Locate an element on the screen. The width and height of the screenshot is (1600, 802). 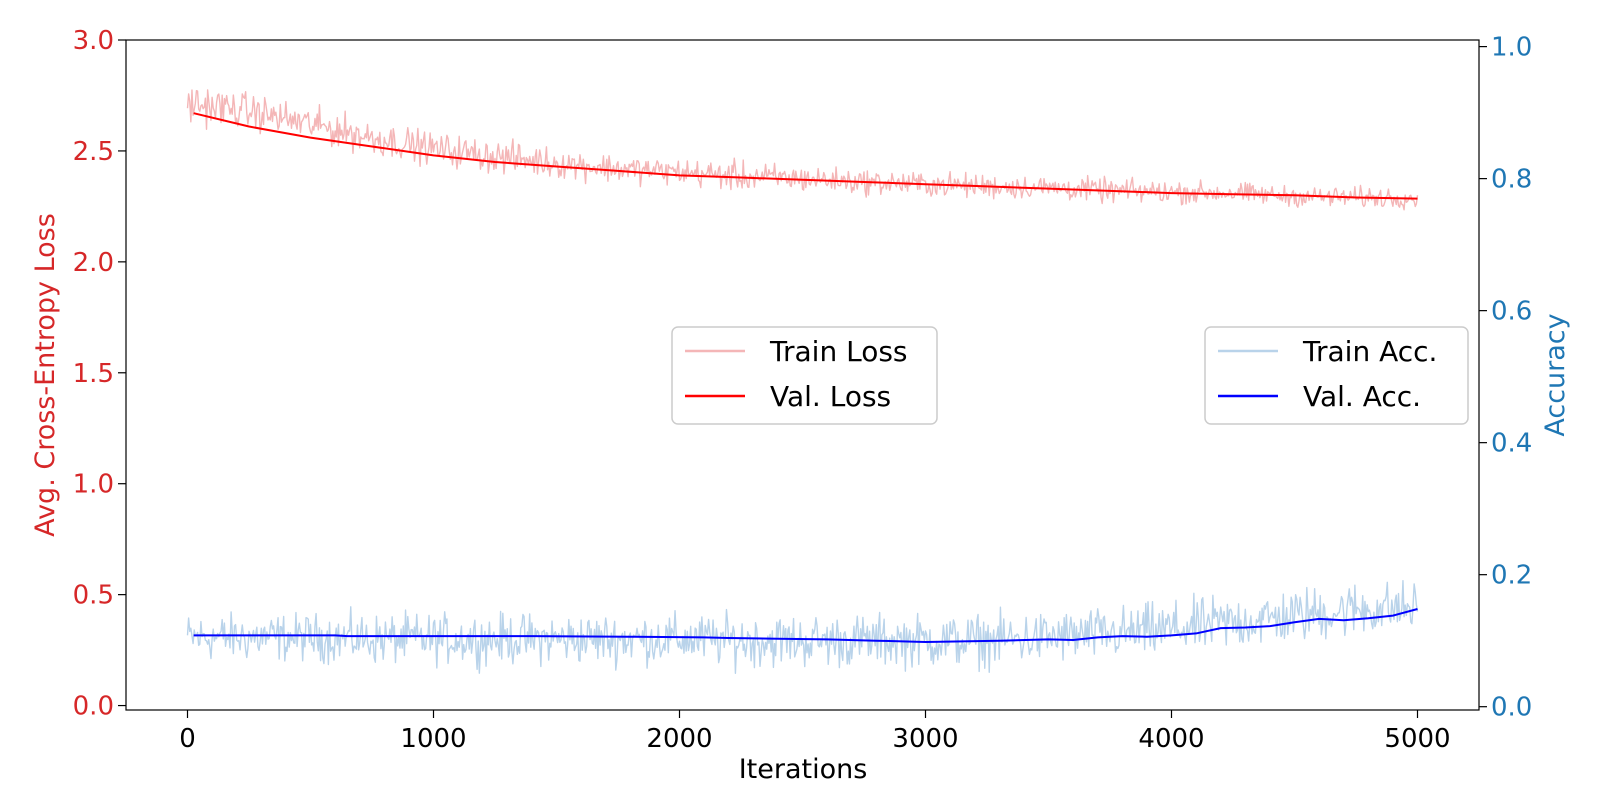
series-val-acc is located at coordinates (805, 626).